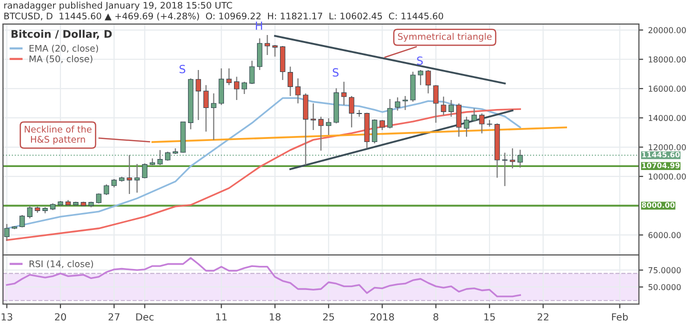 This screenshot has height=336, width=695. What do you see at coordinates (118, 6) in the screenshot?
I see `text: ranadagger published January 19, 2018 15:50 UTC` at bounding box center [118, 6].